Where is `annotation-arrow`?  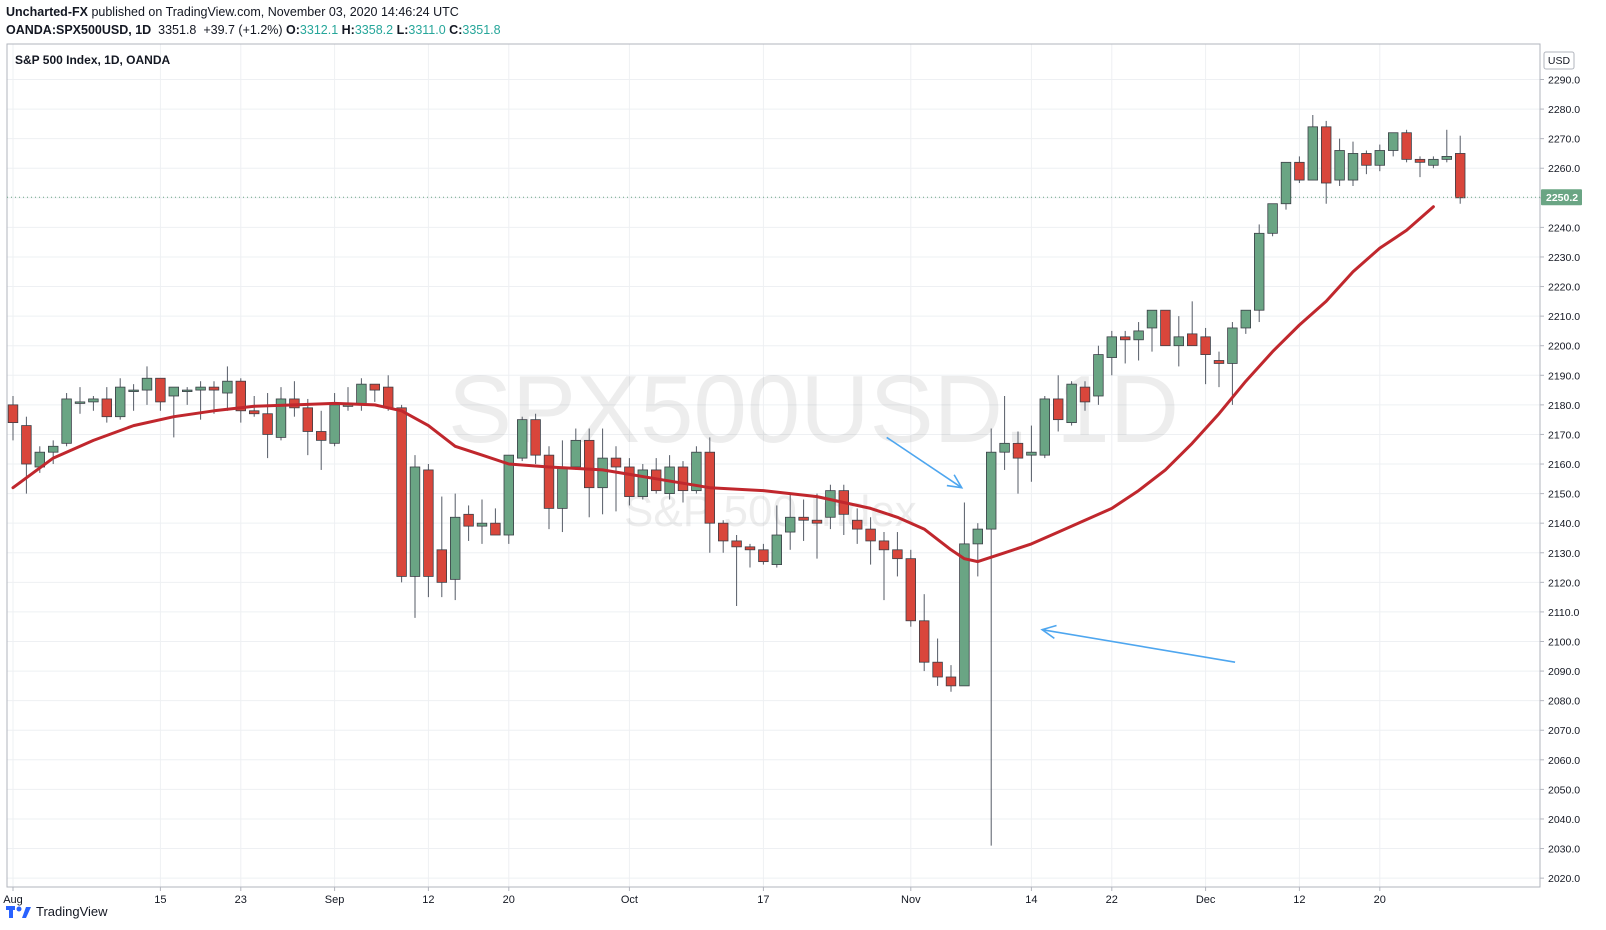 annotation-arrow is located at coordinates (925, 462).